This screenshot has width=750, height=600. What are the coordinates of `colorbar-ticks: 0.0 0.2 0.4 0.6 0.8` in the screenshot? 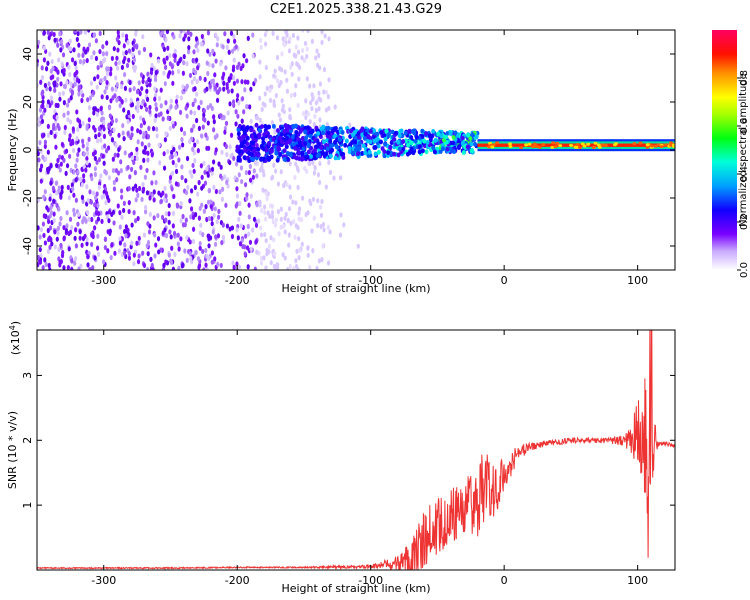 It's located at (743, 174).